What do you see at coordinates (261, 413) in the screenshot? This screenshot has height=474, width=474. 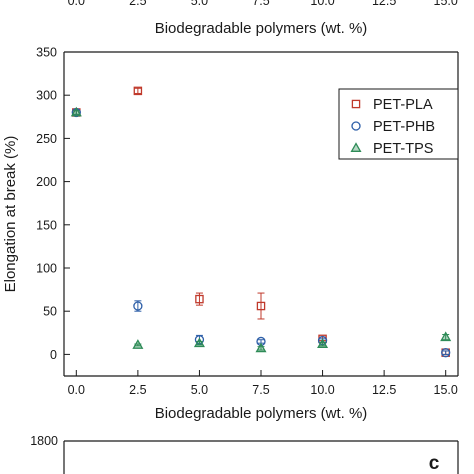 I see `x-axis-title: Biodegradable polymers (wt. %)` at bounding box center [261, 413].